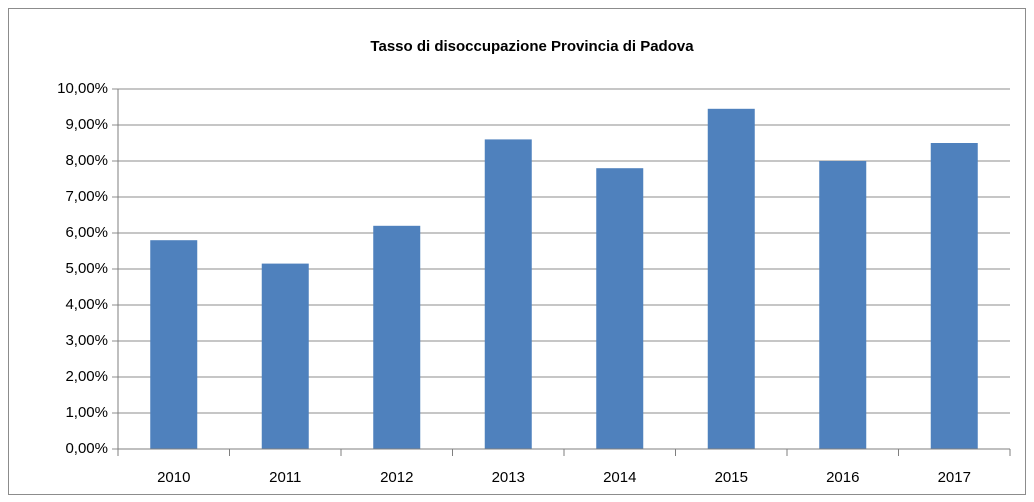 The height and width of the screenshot is (502, 1034). I want to click on x-tick-label: 2012, so click(396, 477).